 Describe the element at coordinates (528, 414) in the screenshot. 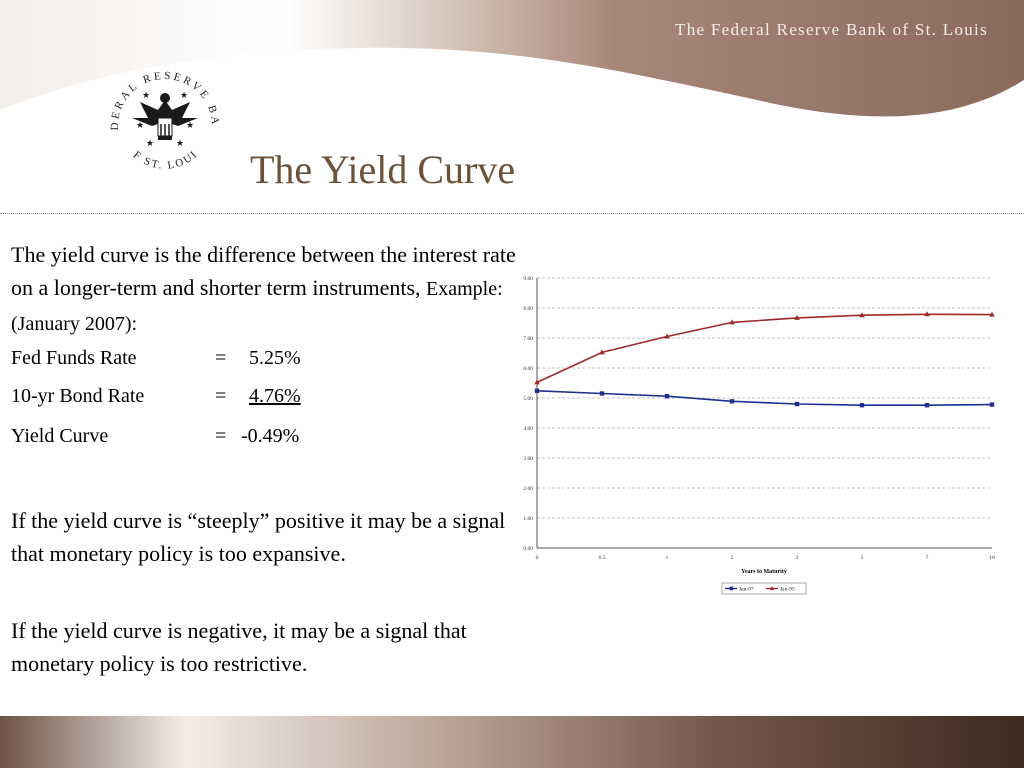

I see `y-axis-ticks: 0.00 1.00 2.00 3.00 4.00 5.00 6.00 7.00 8.00 9.00` at that location.